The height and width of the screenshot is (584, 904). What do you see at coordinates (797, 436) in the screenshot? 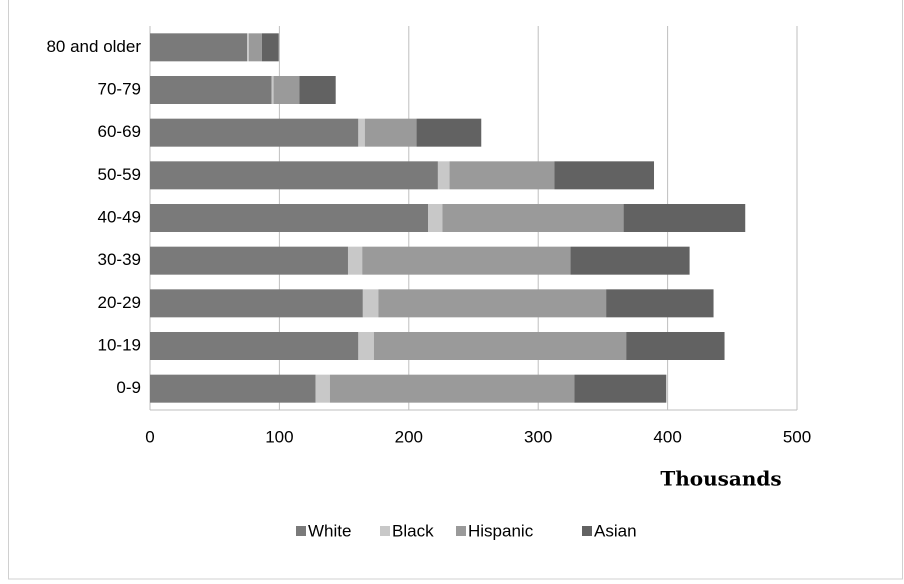
I see `x-tick-label: 500` at bounding box center [797, 436].